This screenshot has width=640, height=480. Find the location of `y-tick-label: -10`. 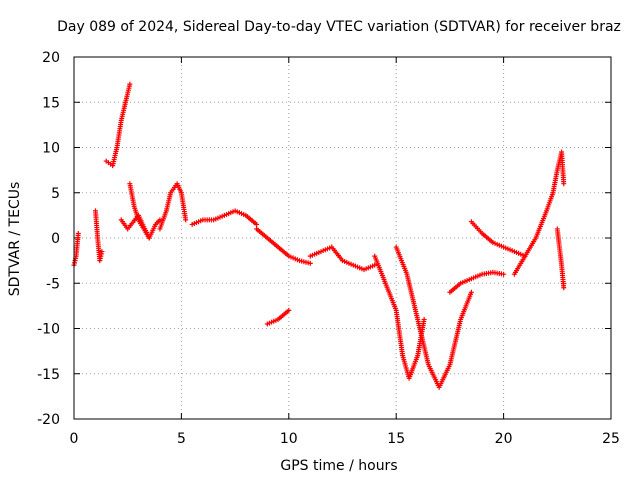

y-tick-label: -10 is located at coordinates (48, 330).